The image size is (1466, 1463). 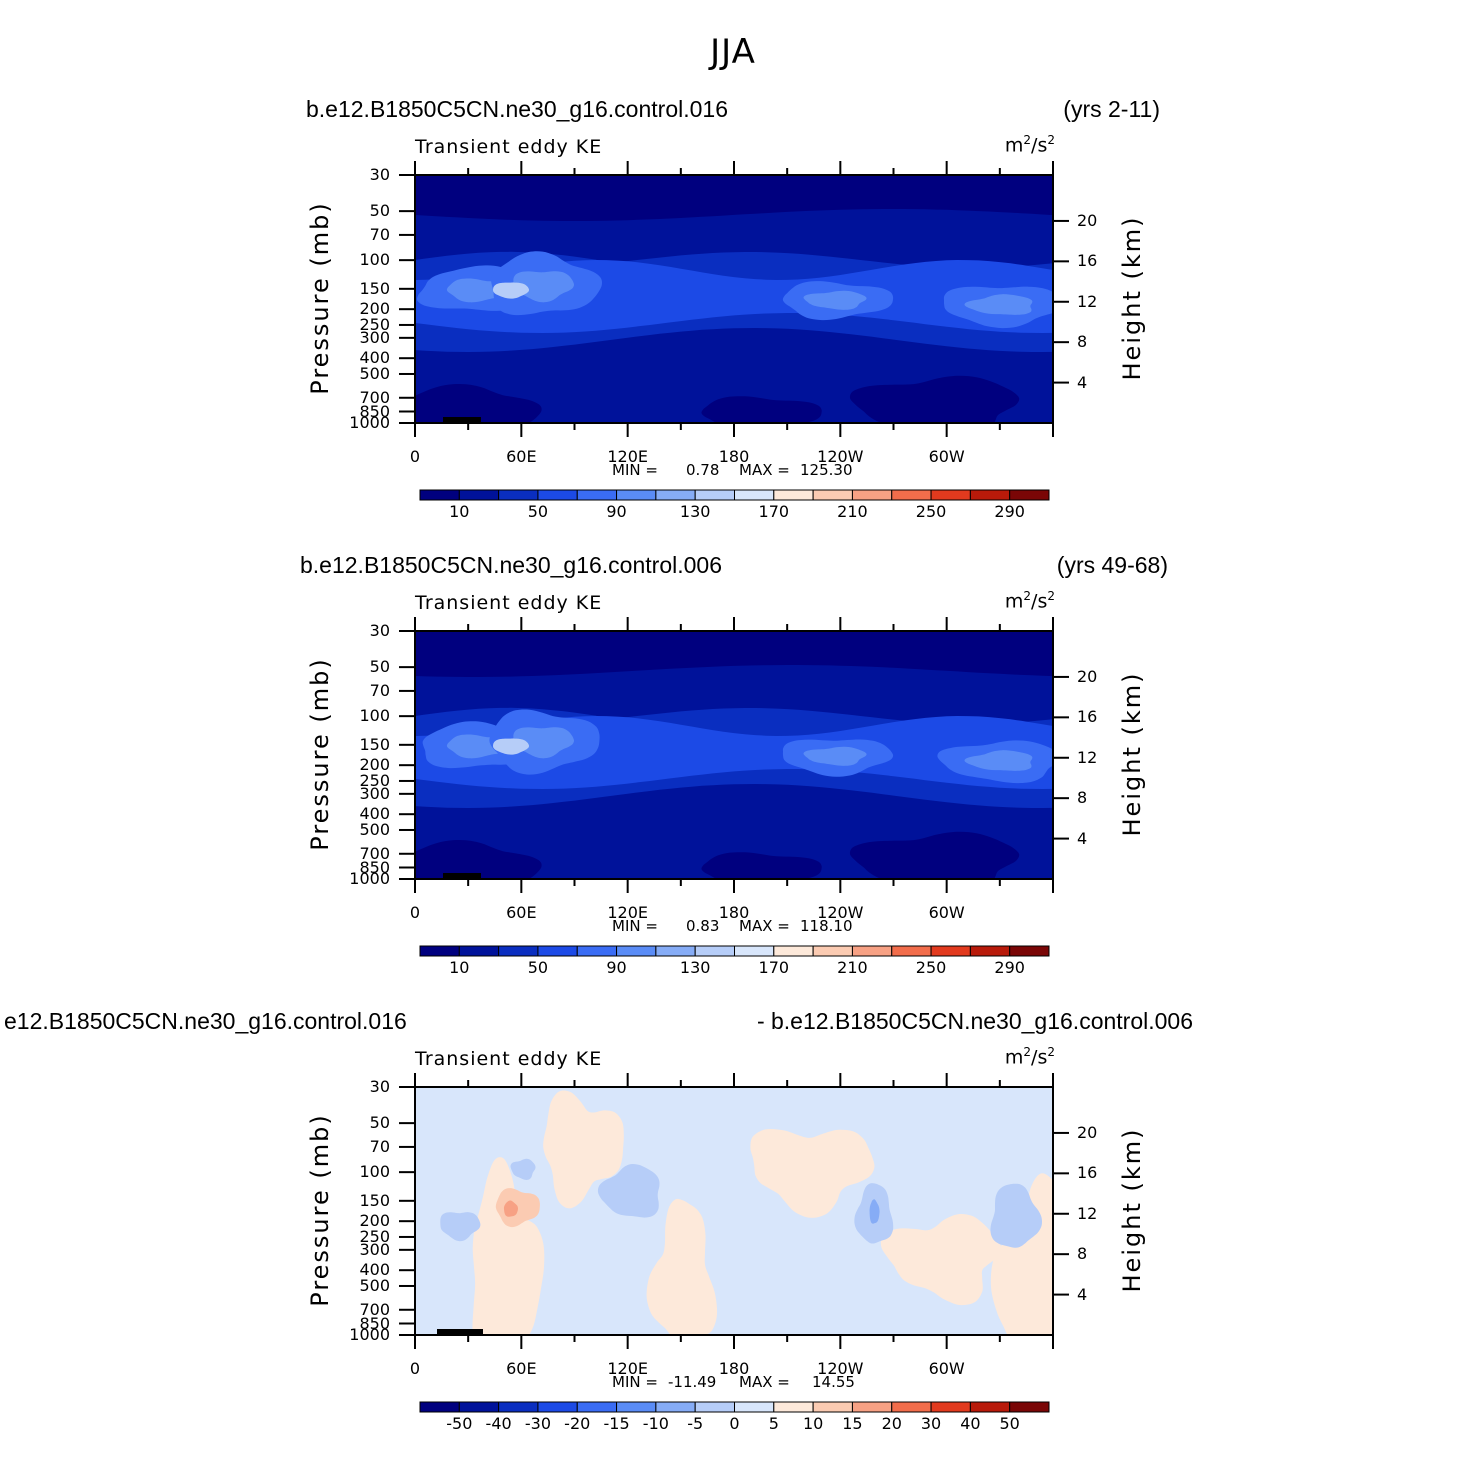 I want to click on panel-1-xtick: 180, so click(x=734, y=456).